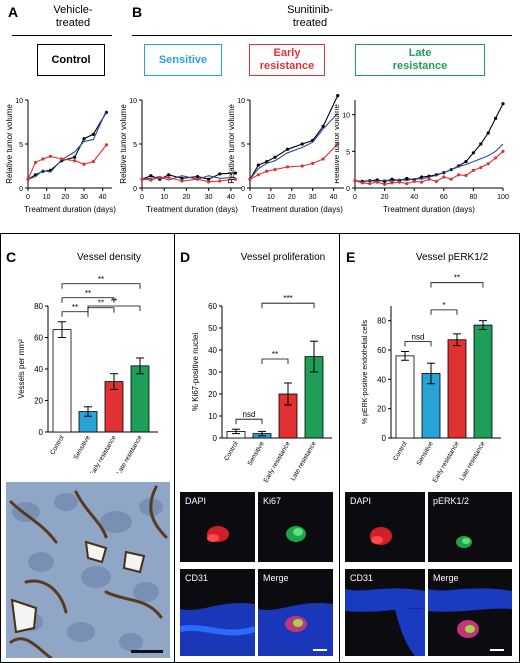 The width and height of the screenshot is (520, 663). Describe the element at coordinates (446, 578) in the screenshot. I see `micro-e-merge-label: Merge` at that location.